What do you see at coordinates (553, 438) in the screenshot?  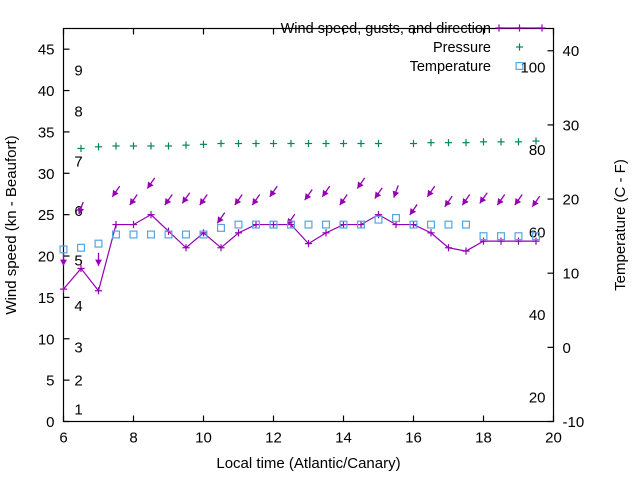 I see `x-tick-label: 20` at bounding box center [553, 438].